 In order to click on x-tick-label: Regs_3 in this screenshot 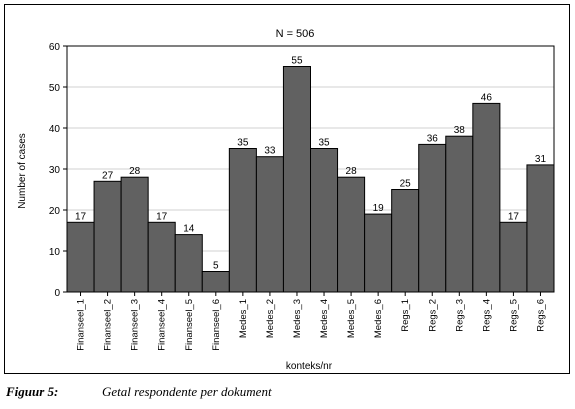, I will do `click(459, 315)`.